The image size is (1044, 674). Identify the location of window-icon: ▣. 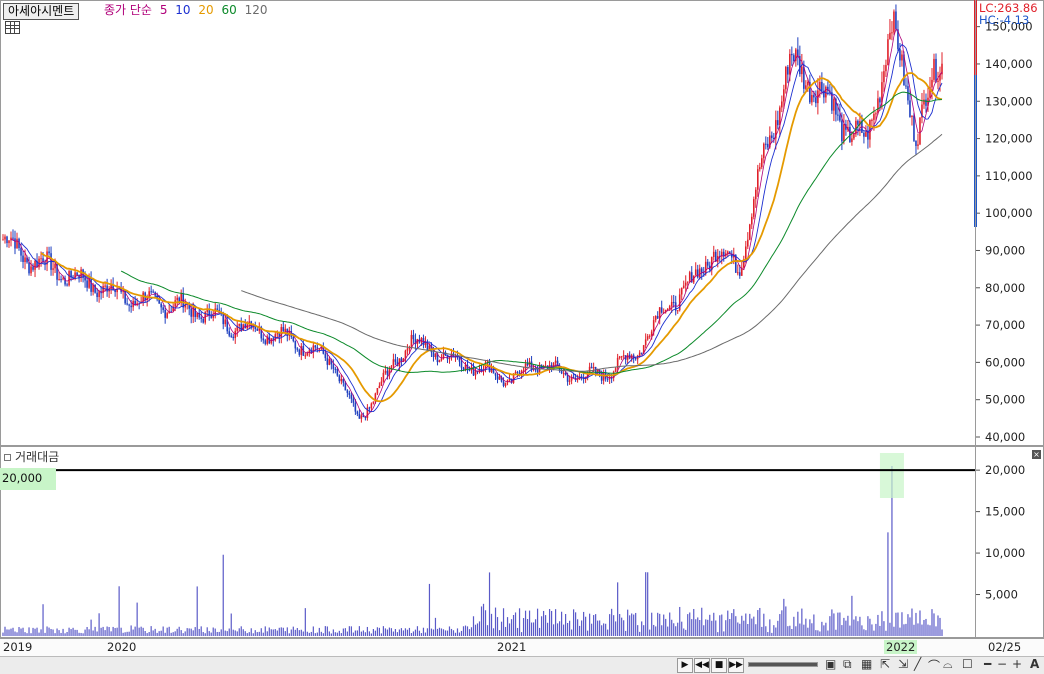
(831, 664).